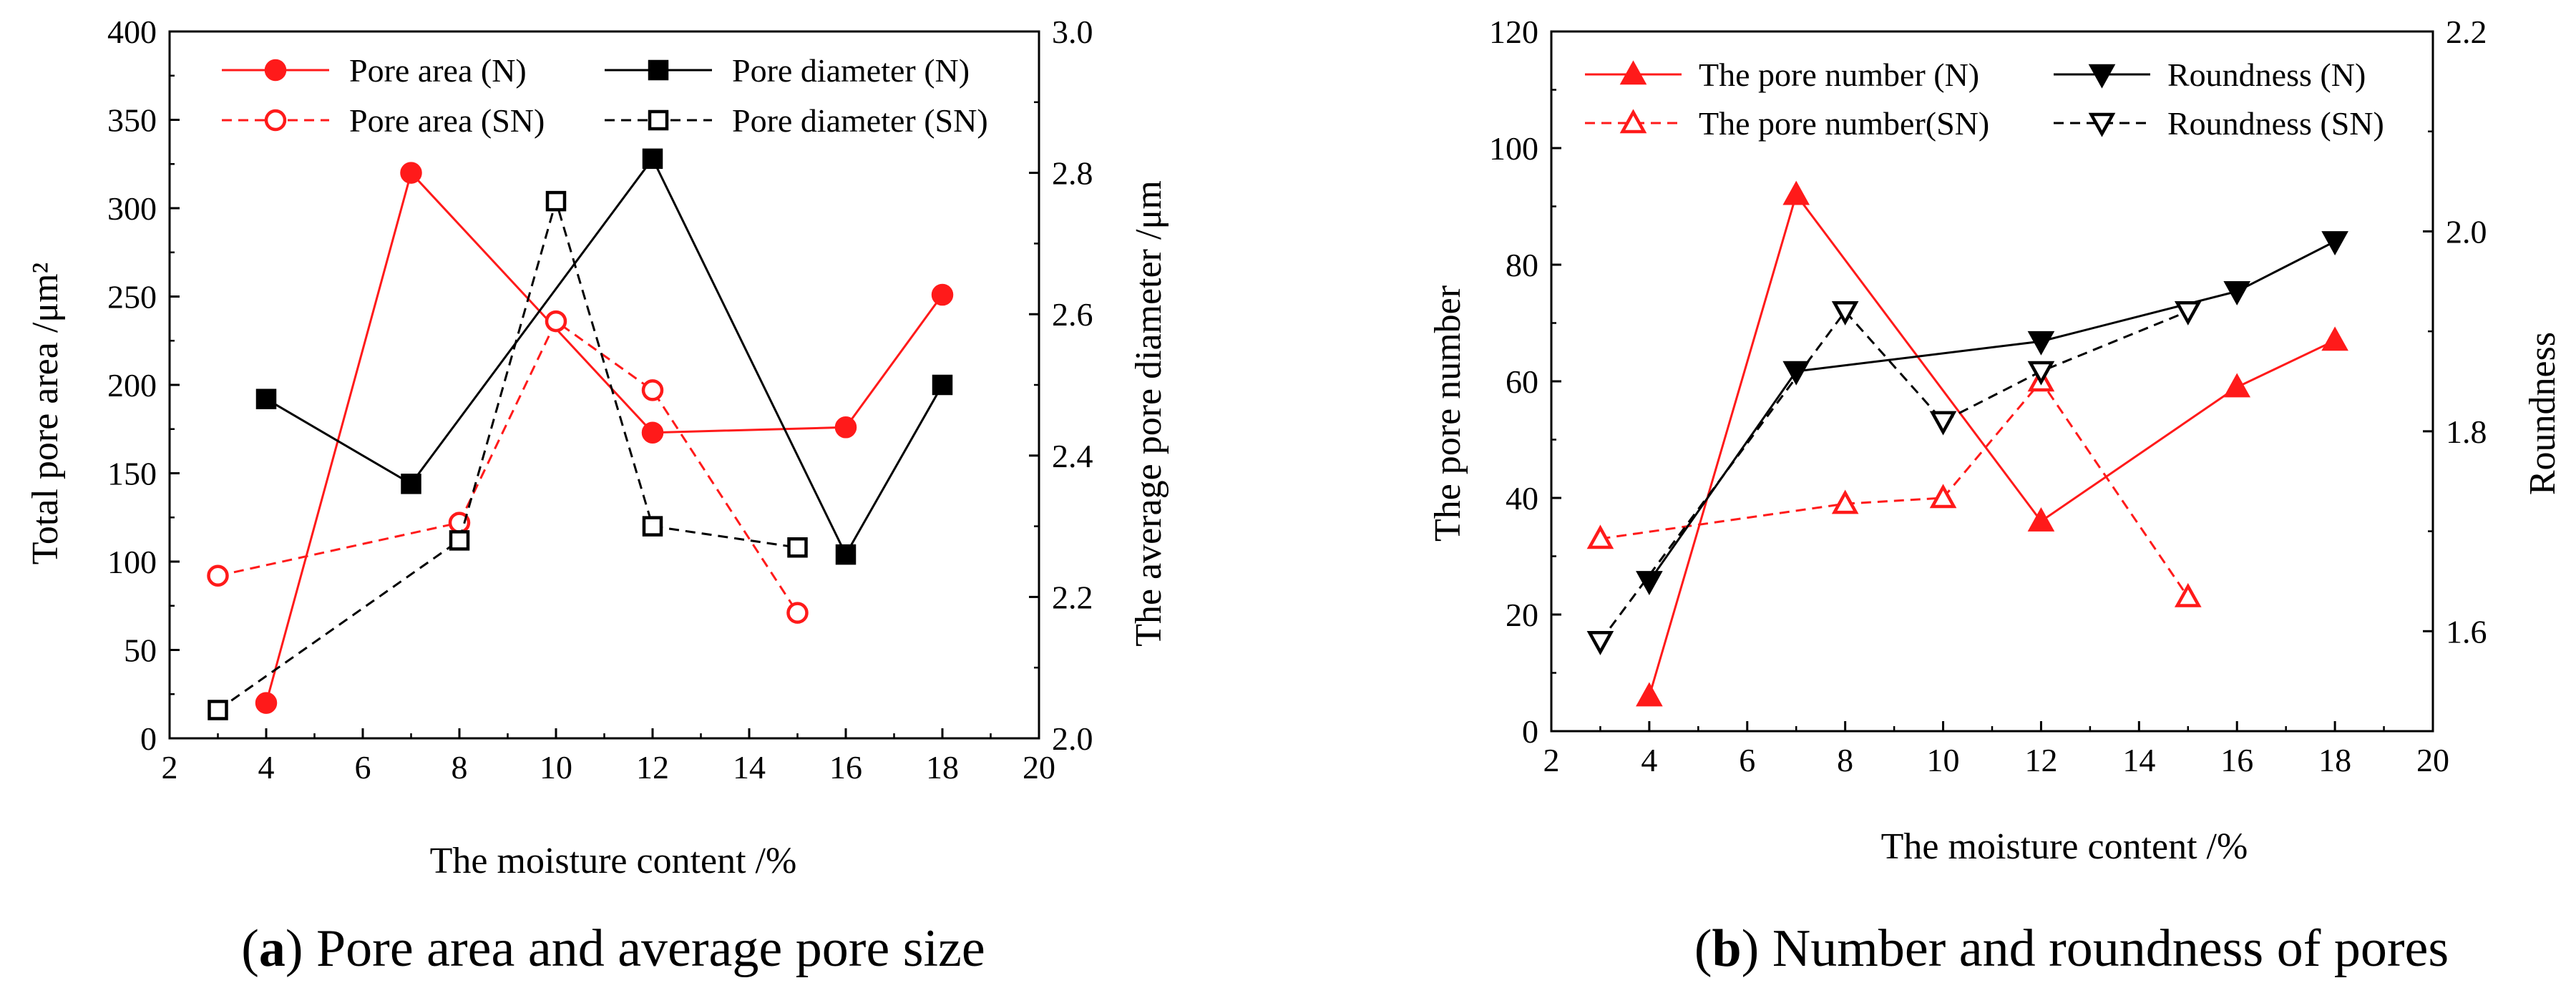 The image size is (2576, 993). I want to click on panel-b-legend-label-roundness-n: Roundness (N), so click(2266, 75).